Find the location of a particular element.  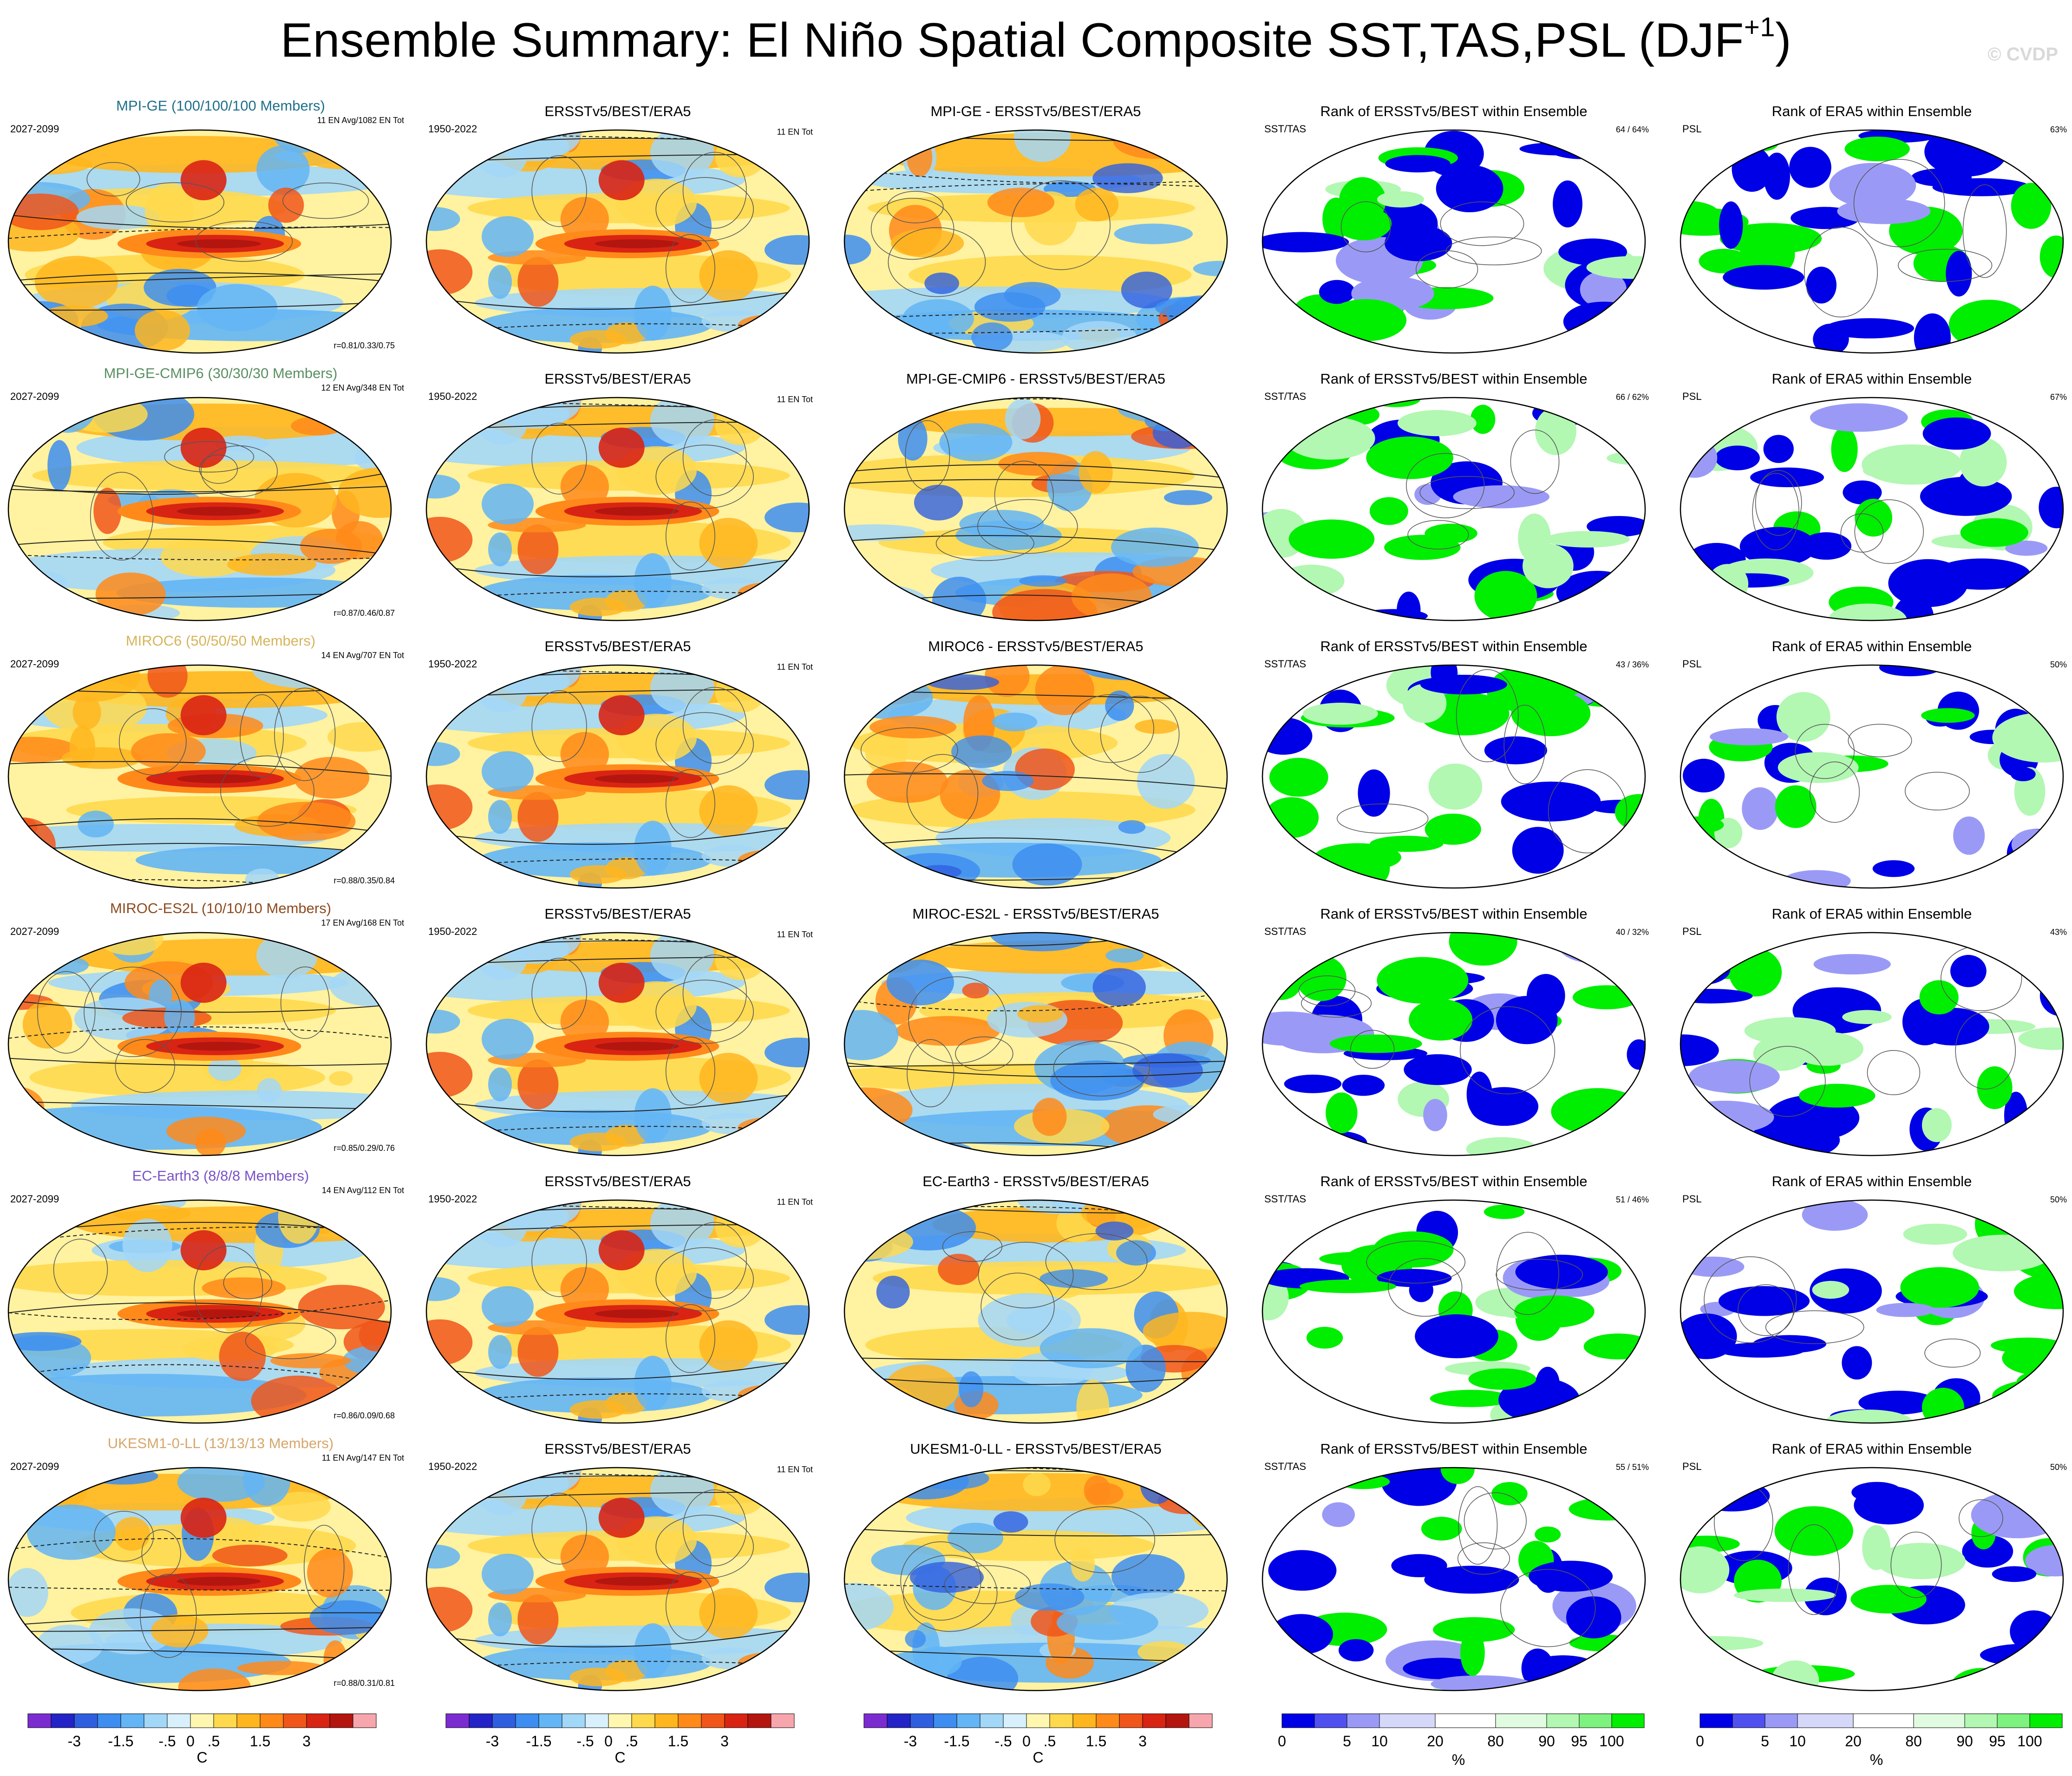

rank-psl-value: 67% is located at coordinates (2058, 397).